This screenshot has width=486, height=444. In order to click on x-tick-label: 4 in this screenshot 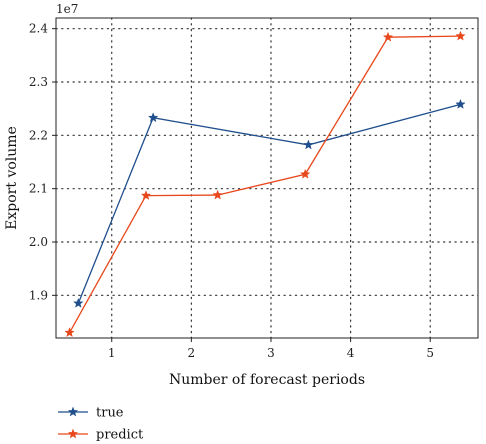, I will do `click(351, 353)`.